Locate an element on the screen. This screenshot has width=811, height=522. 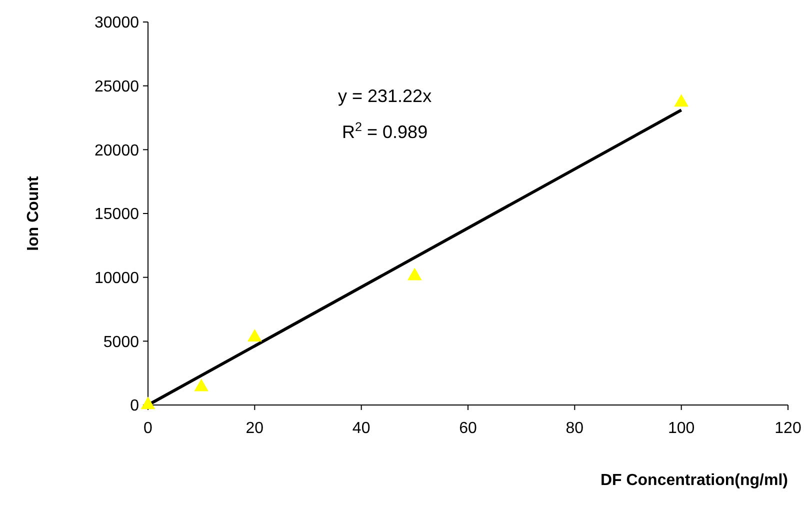
y-tick-label: 25000 is located at coordinates (117, 87).